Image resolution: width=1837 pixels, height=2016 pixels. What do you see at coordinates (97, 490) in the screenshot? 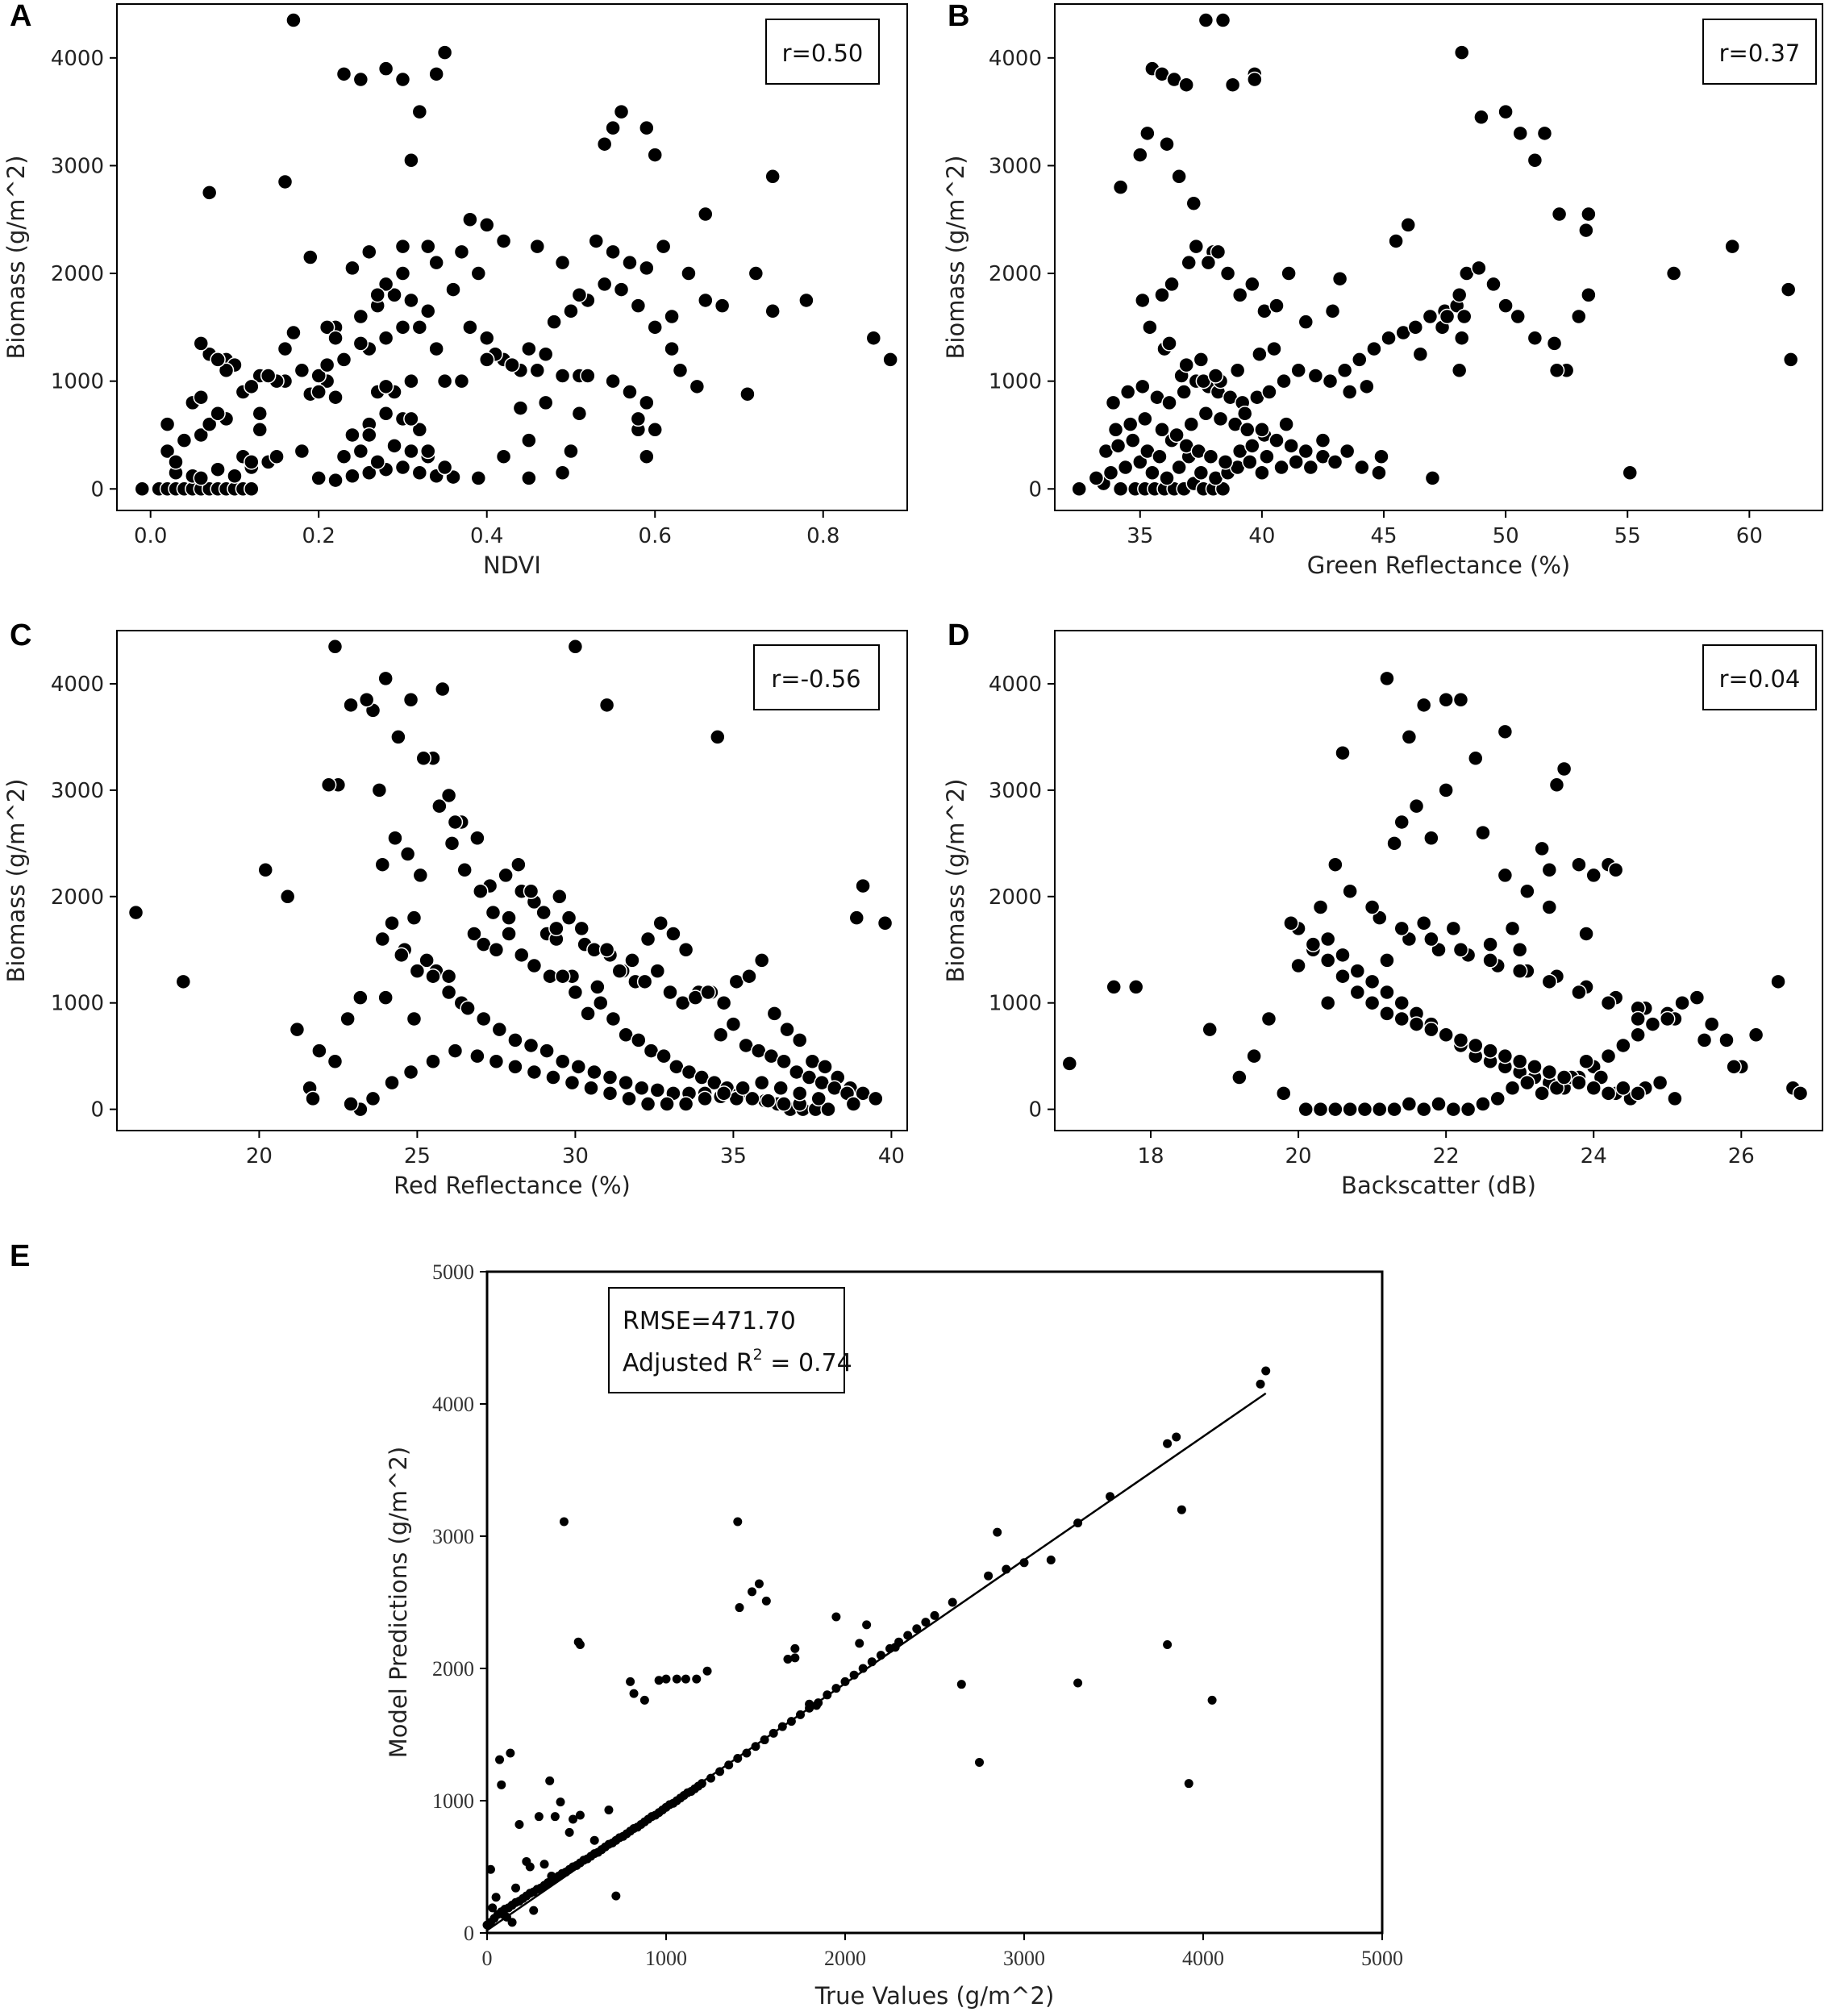
I see `chart-a-ytick-label: 0` at bounding box center [97, 490].